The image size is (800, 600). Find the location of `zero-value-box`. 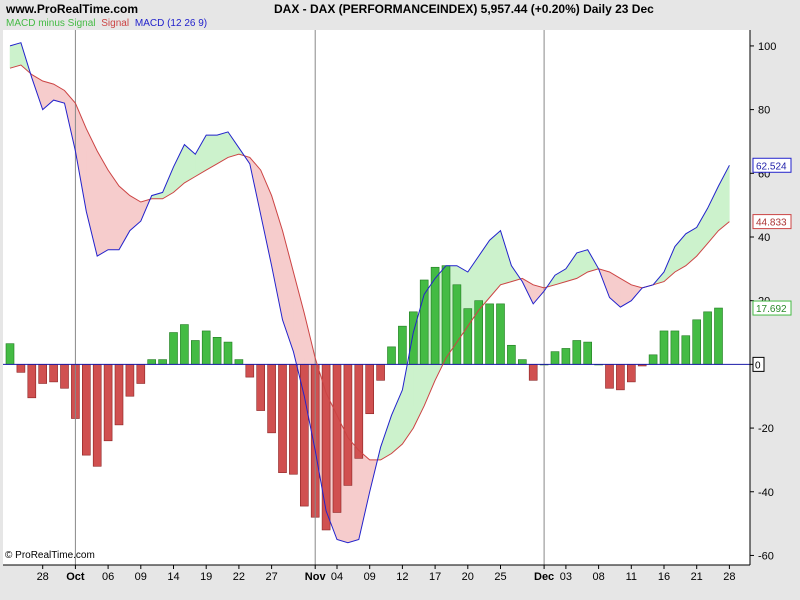

zero-value-box is located at coordinates (758, 364).